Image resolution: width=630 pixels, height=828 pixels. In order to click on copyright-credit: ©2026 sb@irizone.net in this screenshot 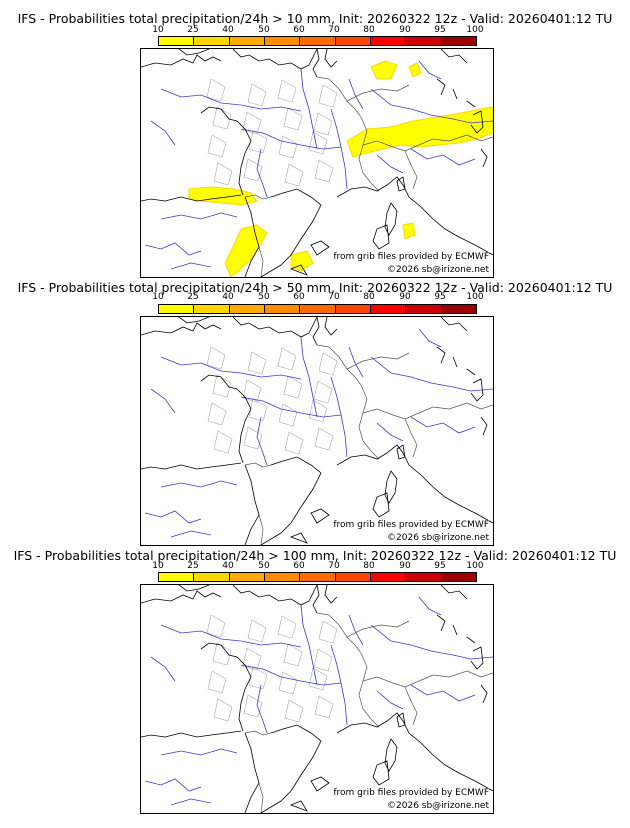, I will do `click(438, 270)`.